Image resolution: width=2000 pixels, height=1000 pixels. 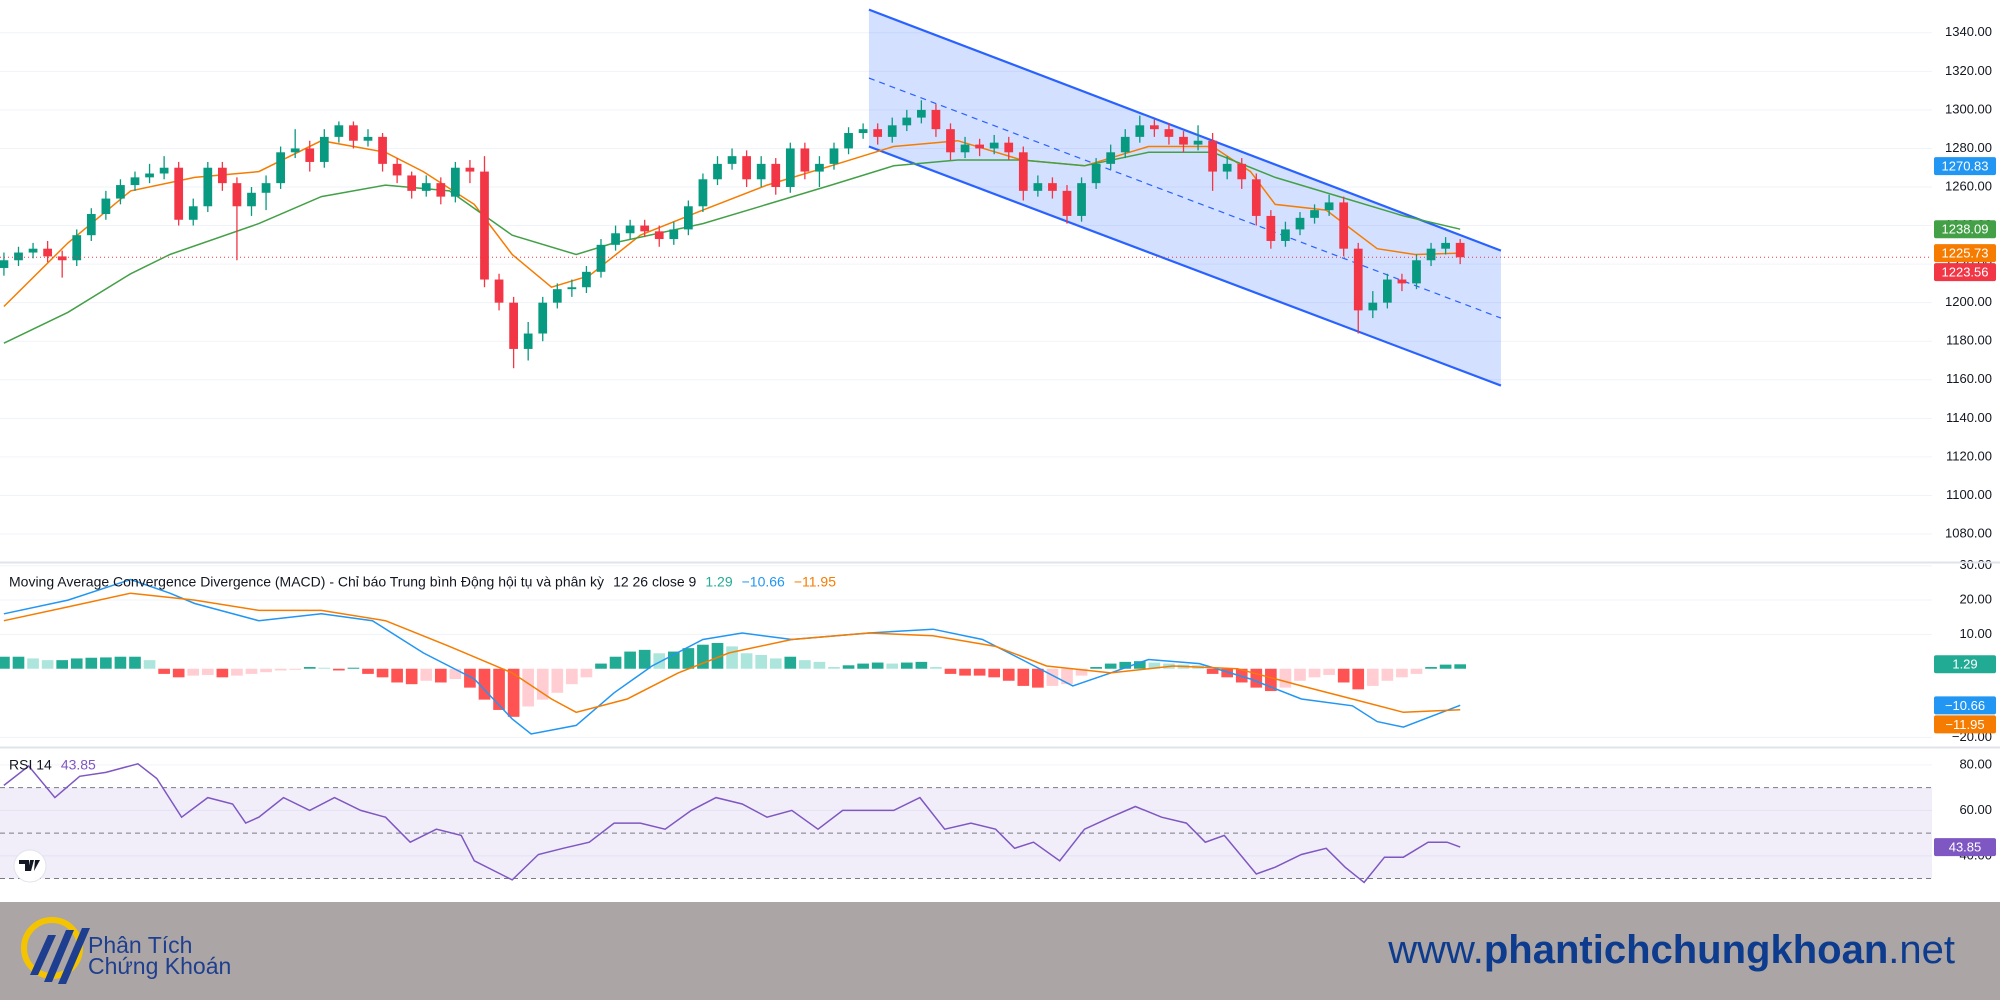 I want to click on axis-badge-label: 1.29, so click(x=1964, y=664).